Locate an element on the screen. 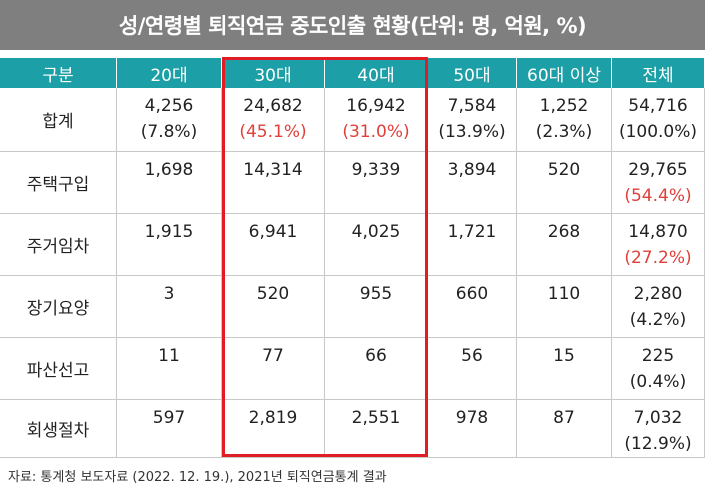 The height and width of the screenshot is (493, 705). data-cell: 597 is located at coordinates (169, 429).